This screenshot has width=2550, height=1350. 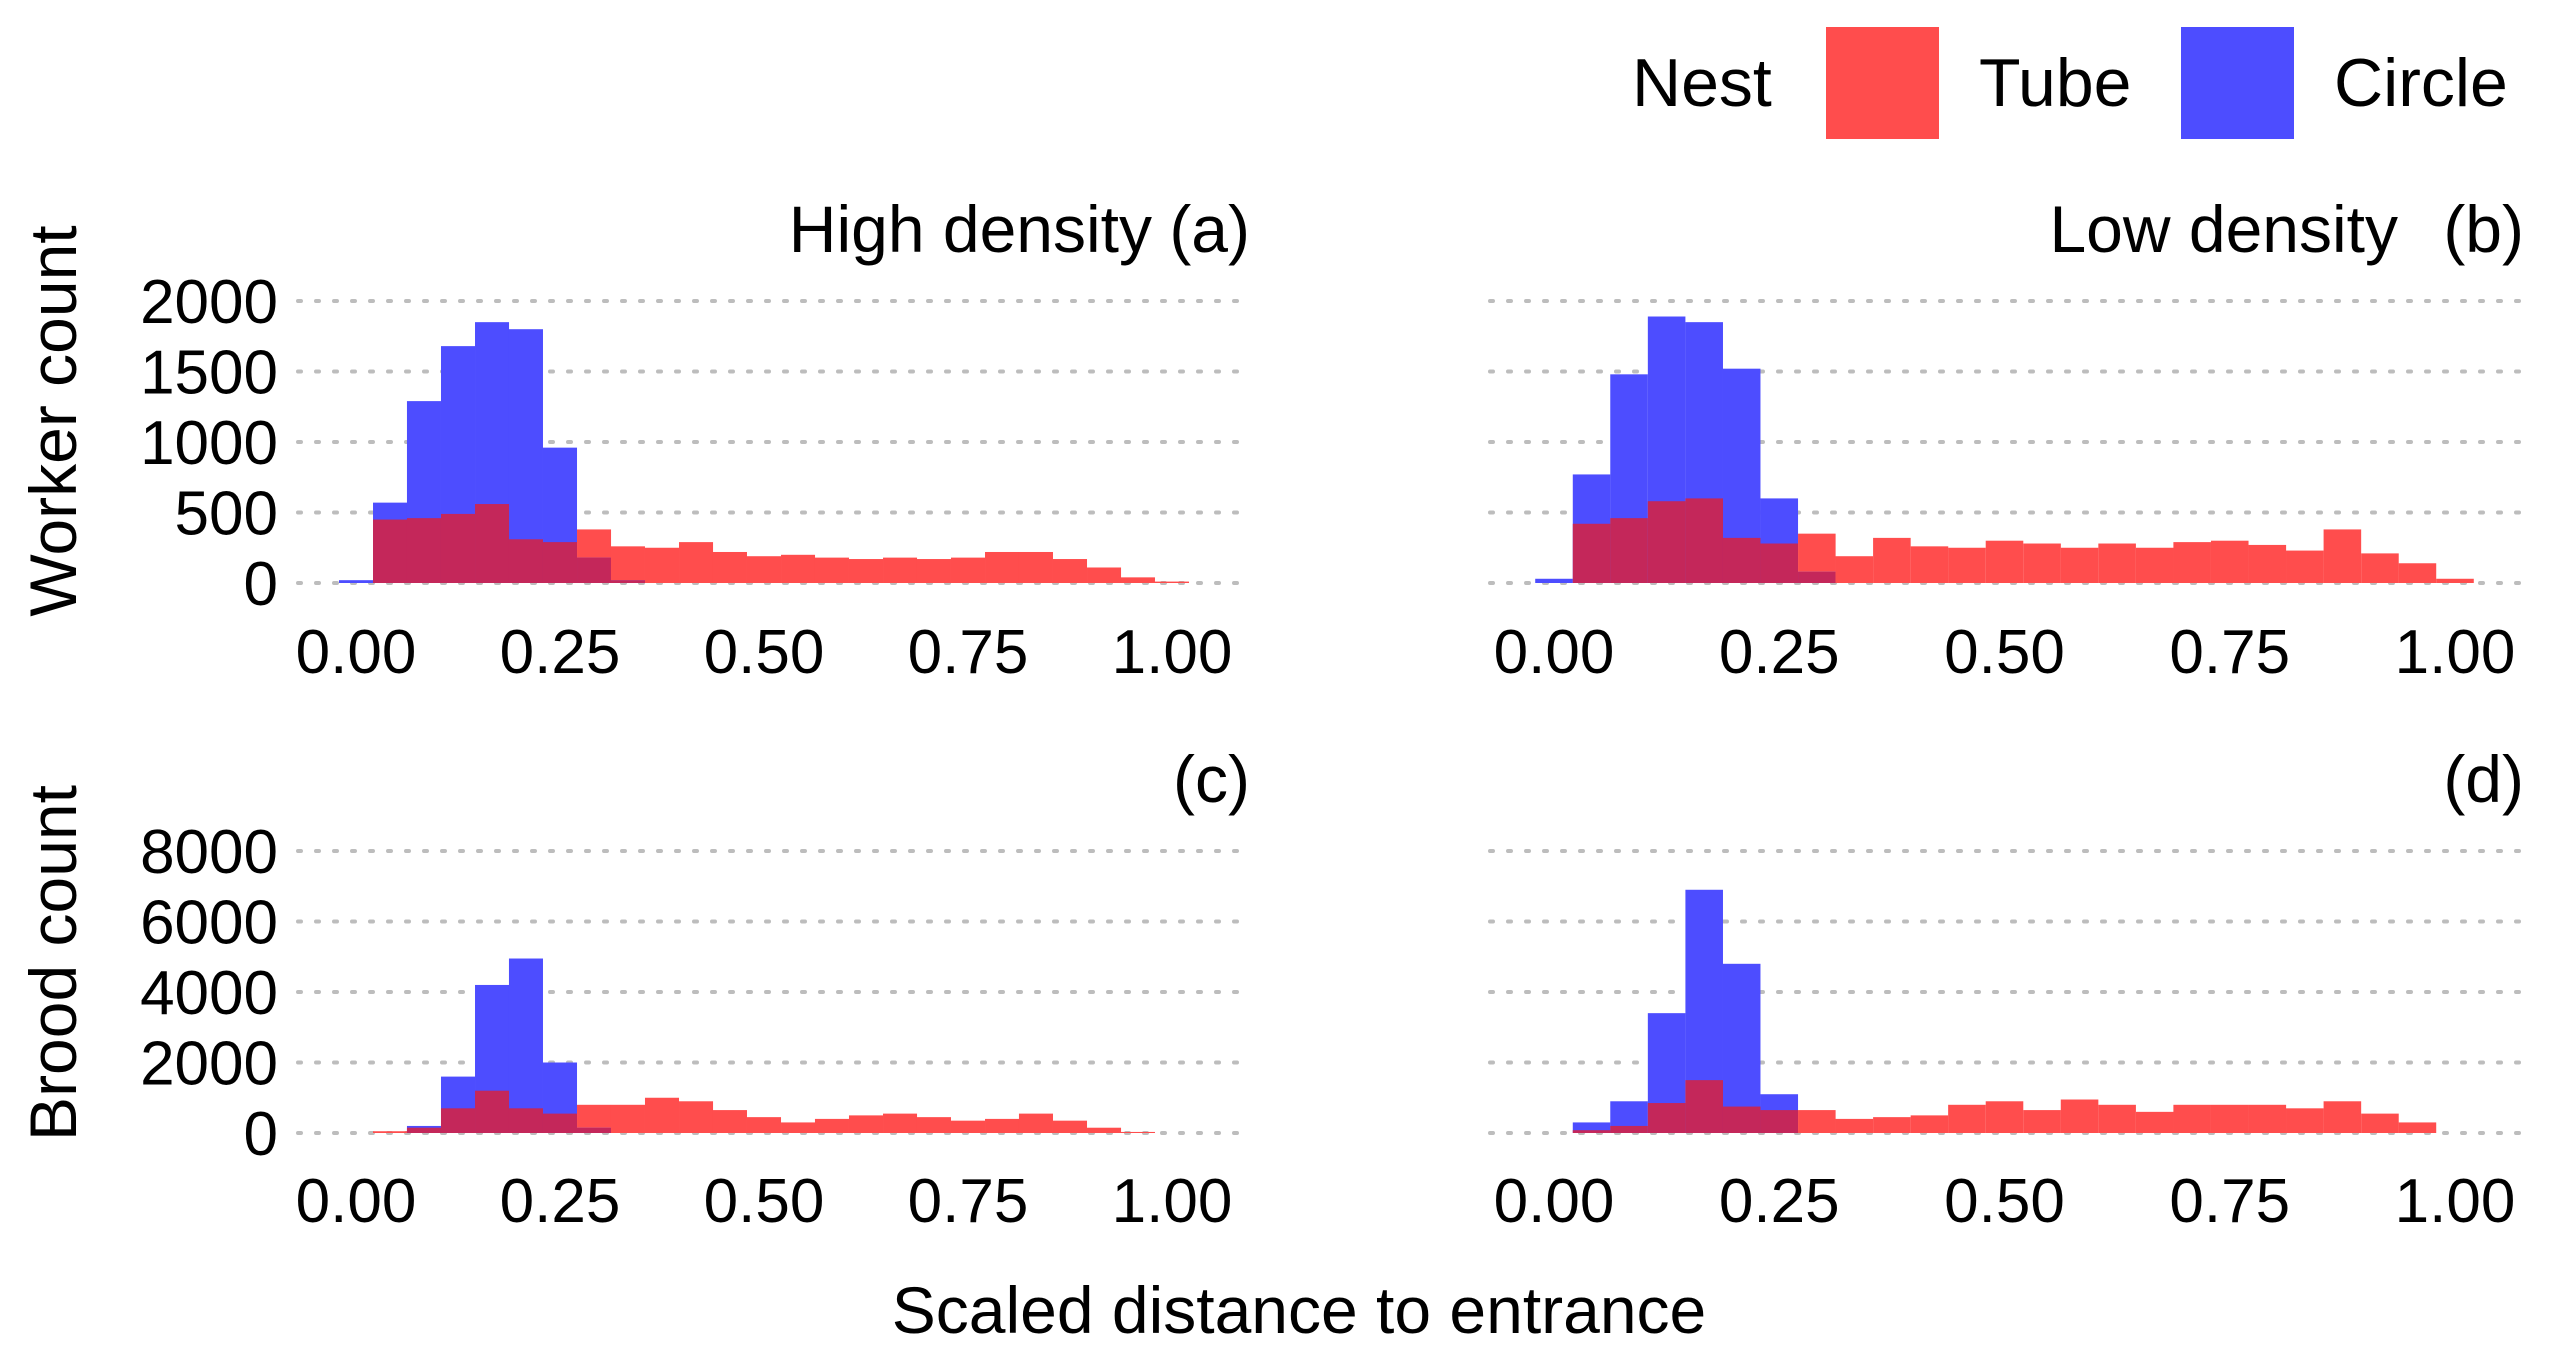 I want to click on y-tick-label: 1500, so click(x=209, y=373).